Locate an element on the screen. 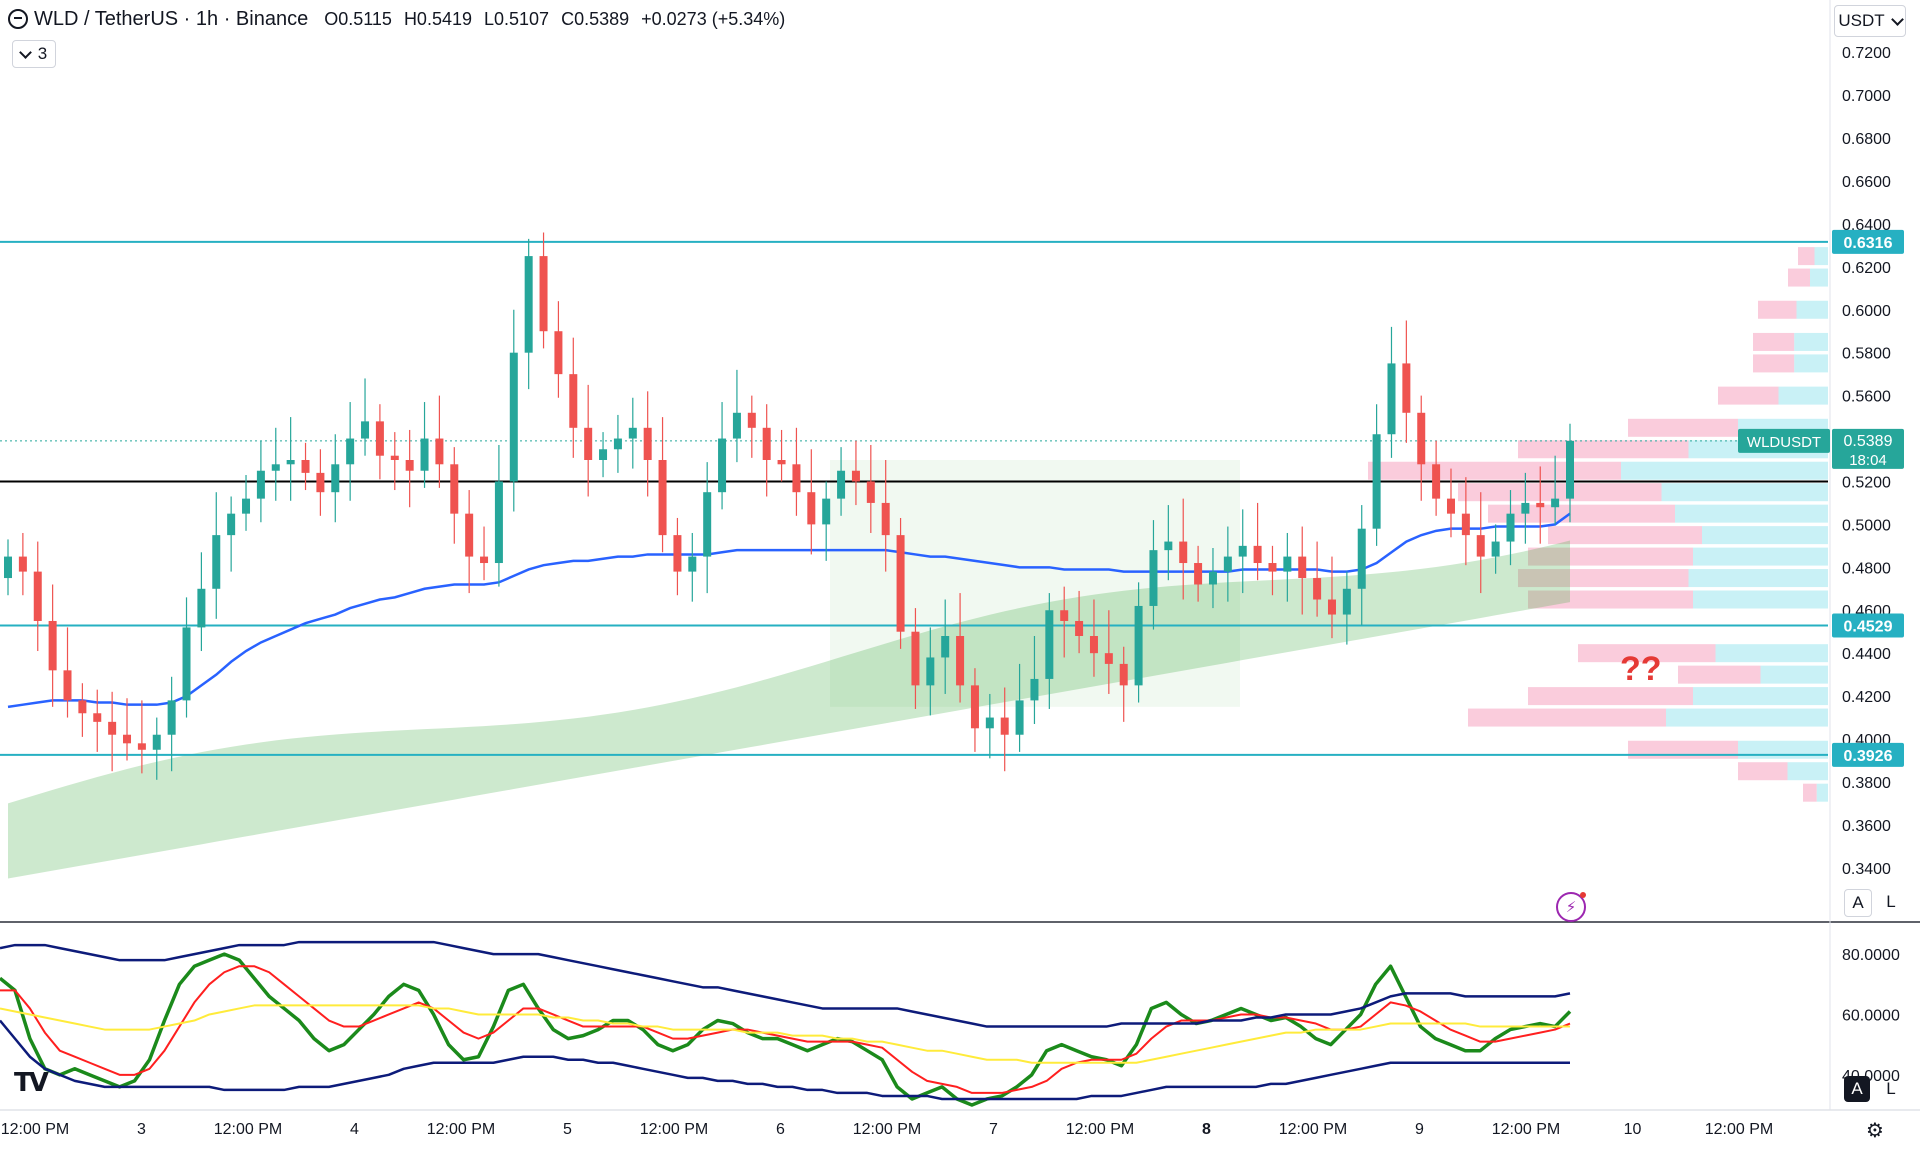 The height and width of the screenshot is (1151, 1920). log-scale-button: L is located at coordinates (1891, 901).